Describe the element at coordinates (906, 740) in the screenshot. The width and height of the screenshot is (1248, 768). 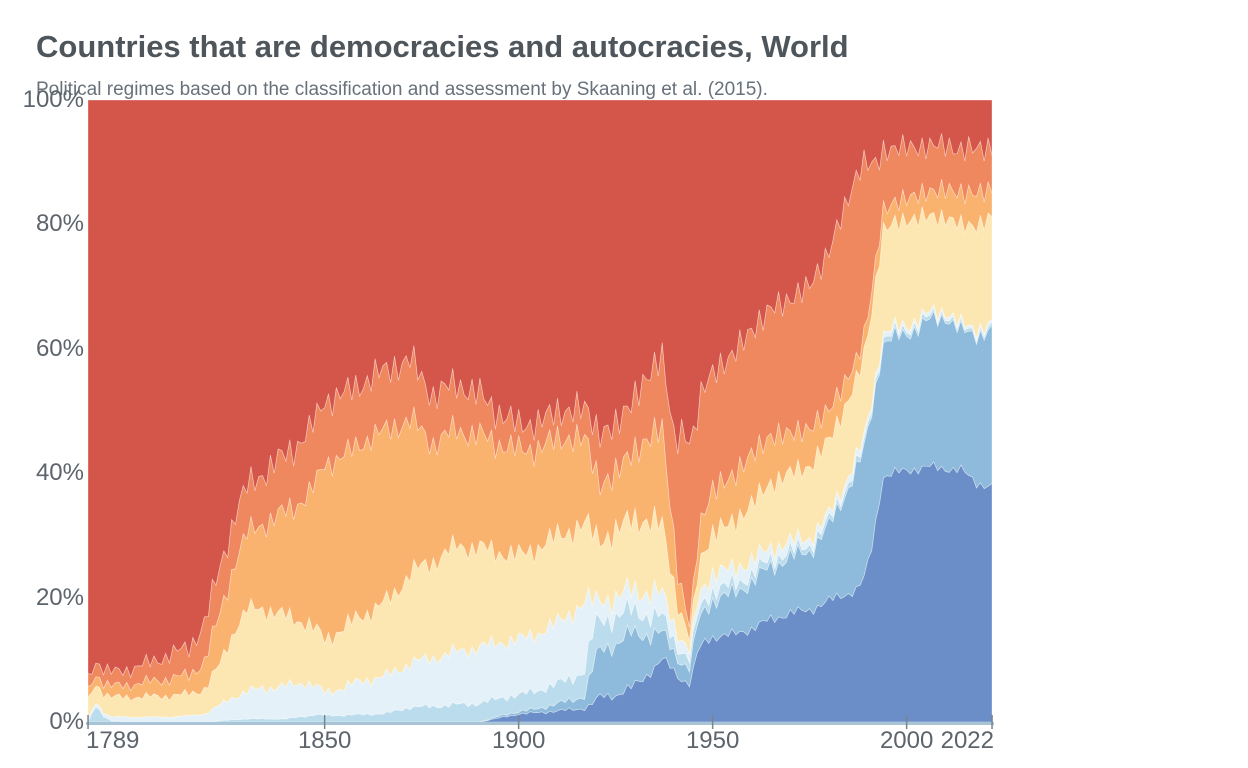
I see `x-axis-tick-label: 2000` at that location.